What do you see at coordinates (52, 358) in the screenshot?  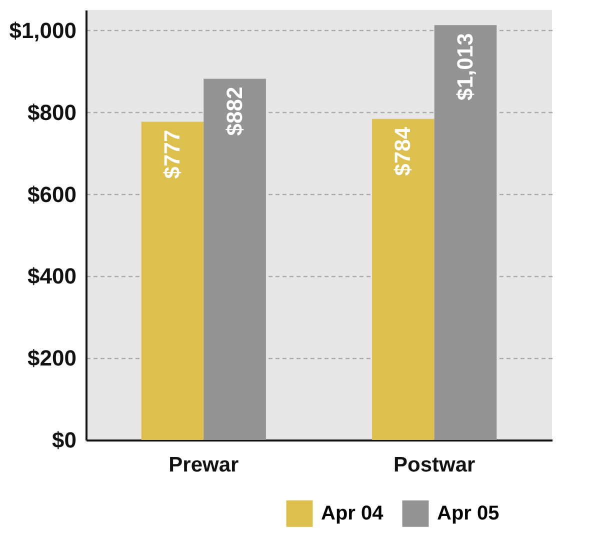 I see `y-tick-label: $200` at bounding box center [52, 358].